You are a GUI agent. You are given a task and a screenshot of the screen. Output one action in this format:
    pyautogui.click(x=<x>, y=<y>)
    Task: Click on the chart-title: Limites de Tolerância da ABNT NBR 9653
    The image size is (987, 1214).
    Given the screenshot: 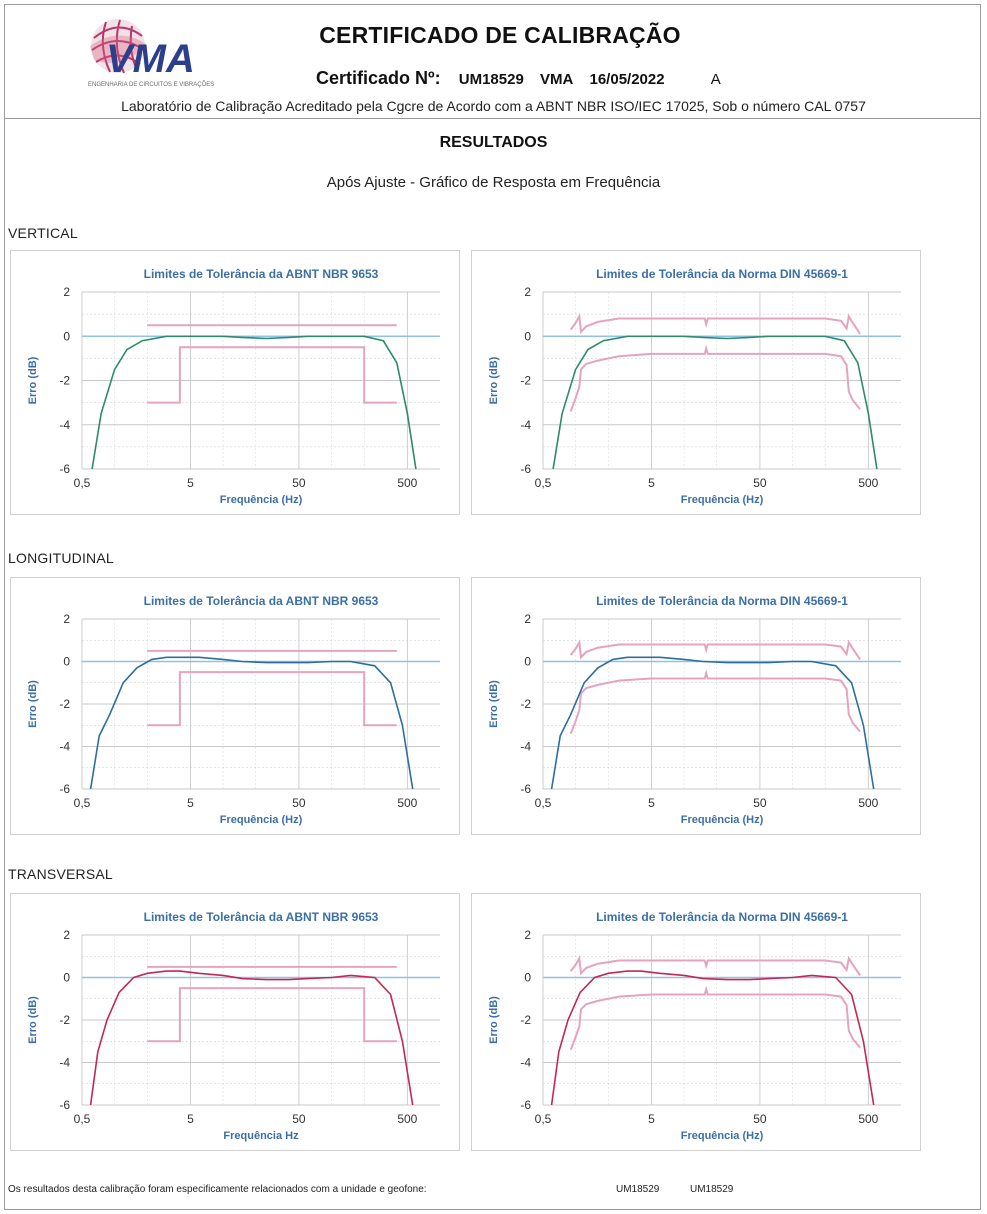 What is the action you would take?
    pyautogui.click(x=261, y=917)
    